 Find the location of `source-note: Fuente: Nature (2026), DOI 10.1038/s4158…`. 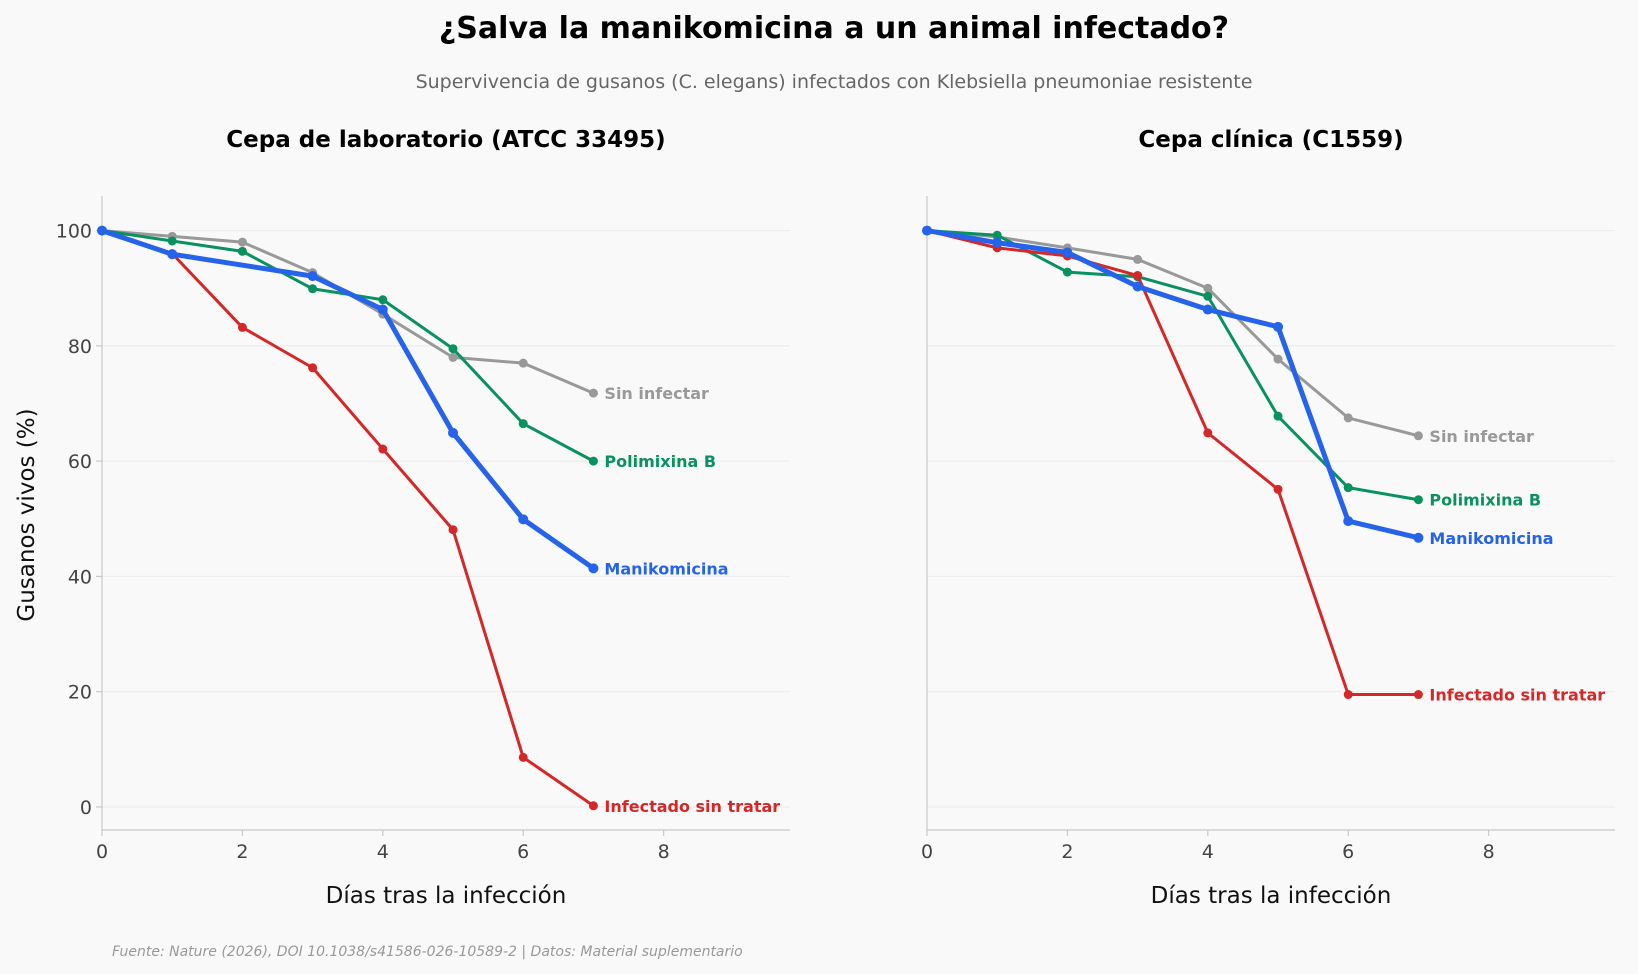

source-note: Fuente: Nature (2026), DOI 10.1038/s4158… is located at coordinates (427, 952).